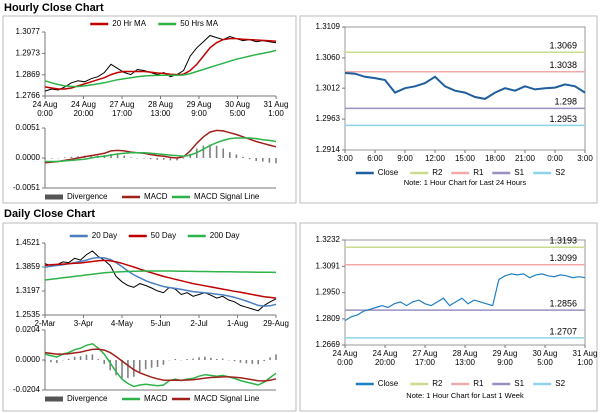  Describe the element at coordinates (122, 323) in the screenshot. I see `x-tick-label: 4-May` at that location.